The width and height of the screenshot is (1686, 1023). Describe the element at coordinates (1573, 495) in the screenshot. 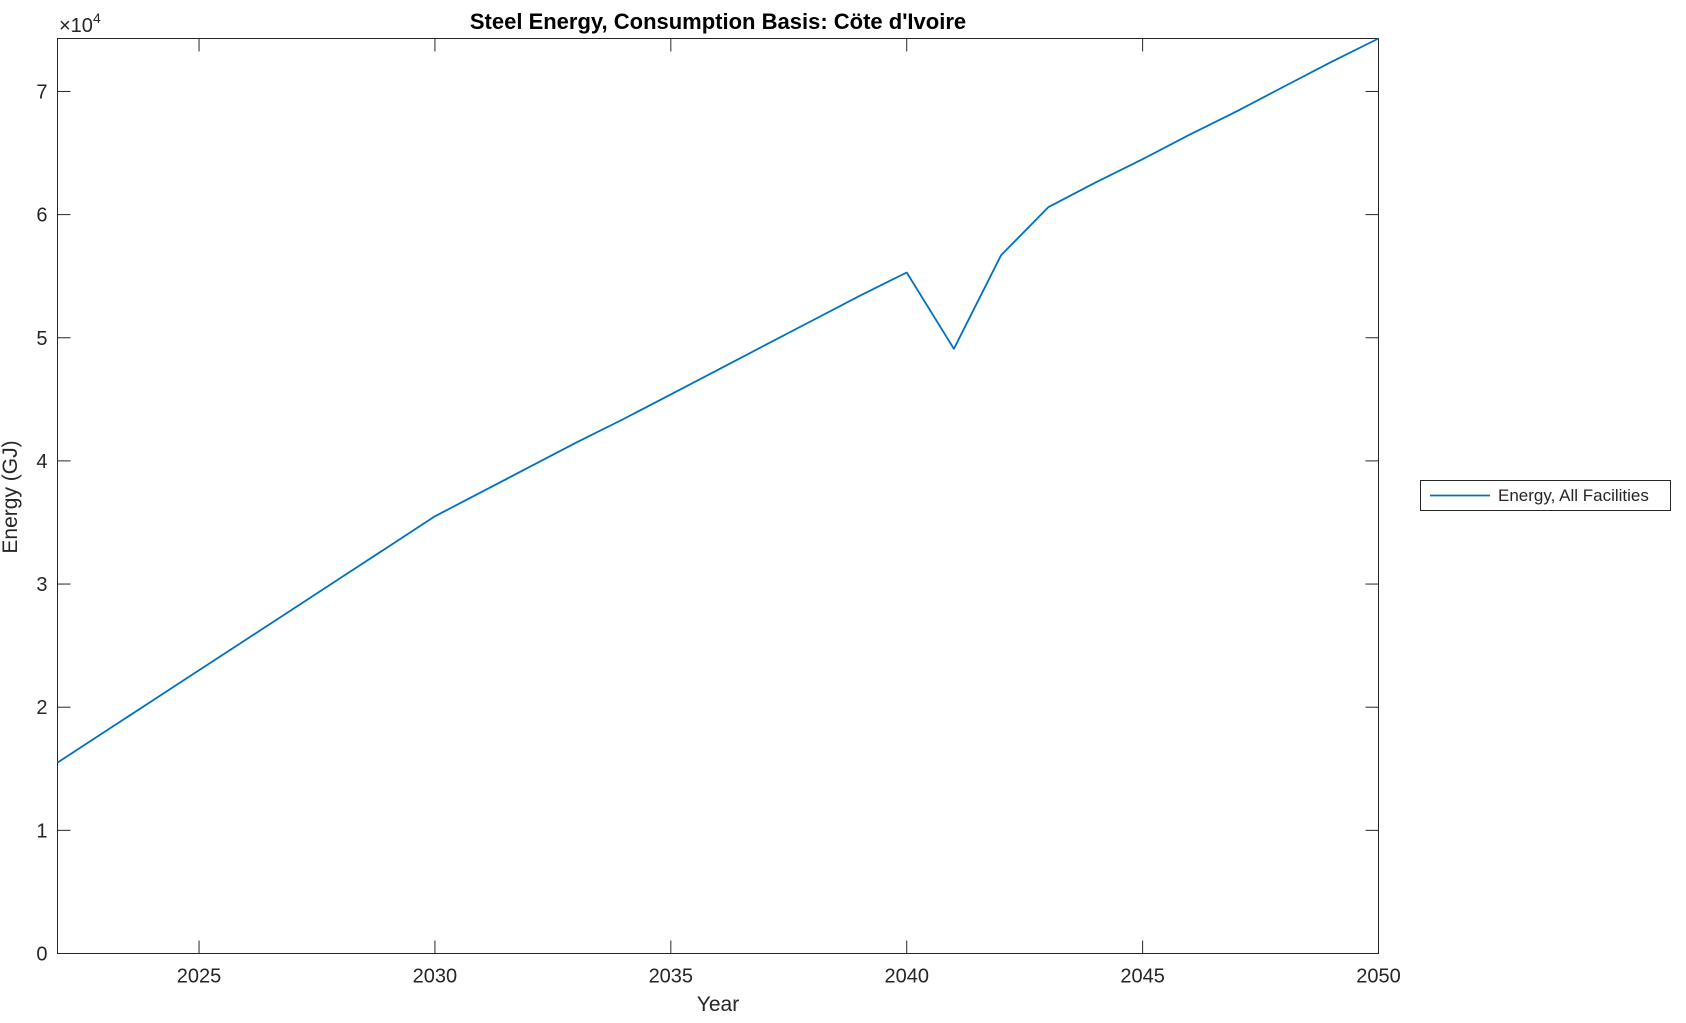

I see `legend-entry-label: Energy, All Facilities` at that location.